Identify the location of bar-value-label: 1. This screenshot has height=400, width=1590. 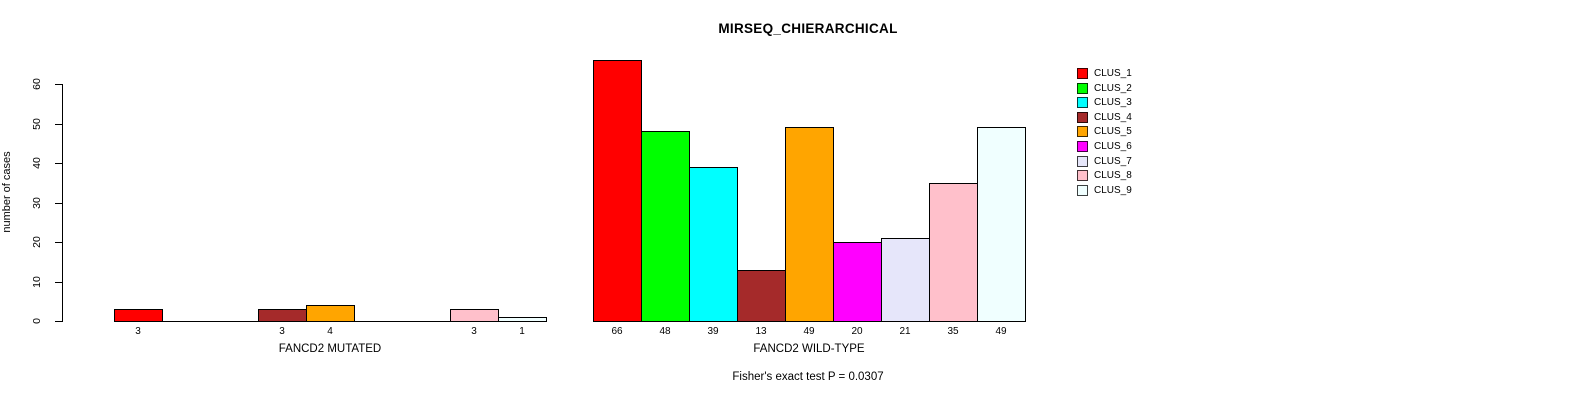
(522, 331).